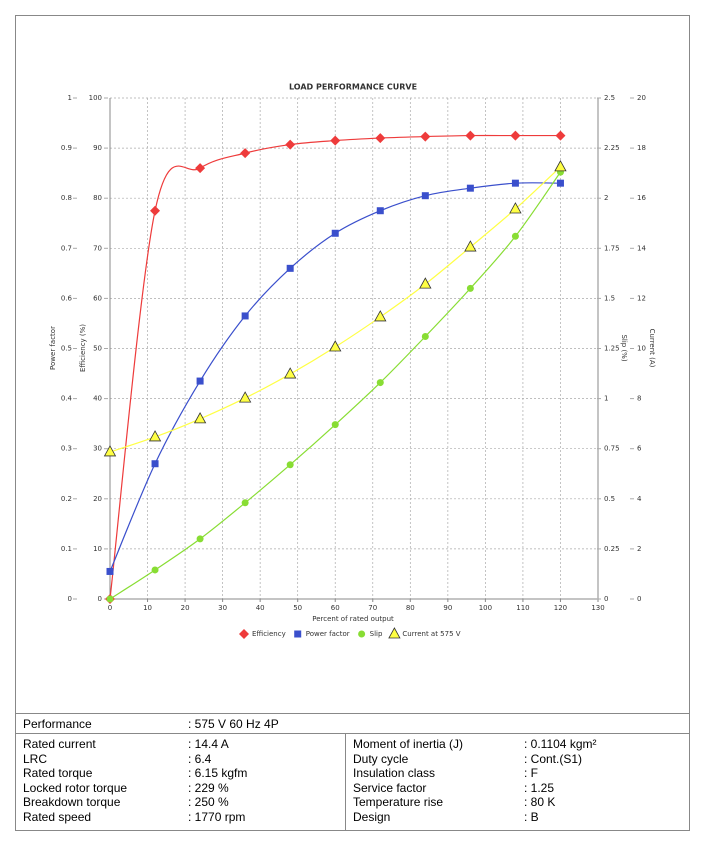 This screenshot has height=850, width=709. I want to click on y2-axis-title: Efficiency (%), so click(83, 348).